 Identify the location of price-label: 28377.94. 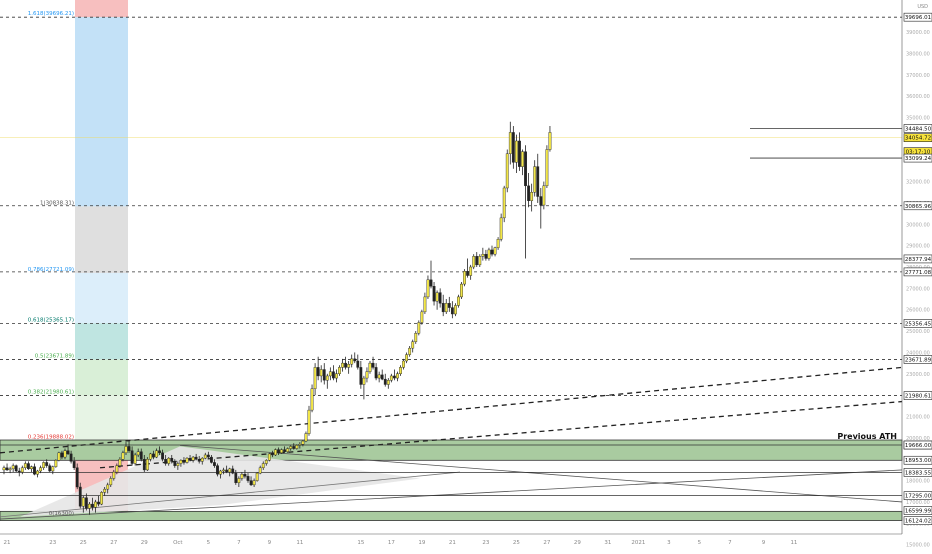
(918, 260).